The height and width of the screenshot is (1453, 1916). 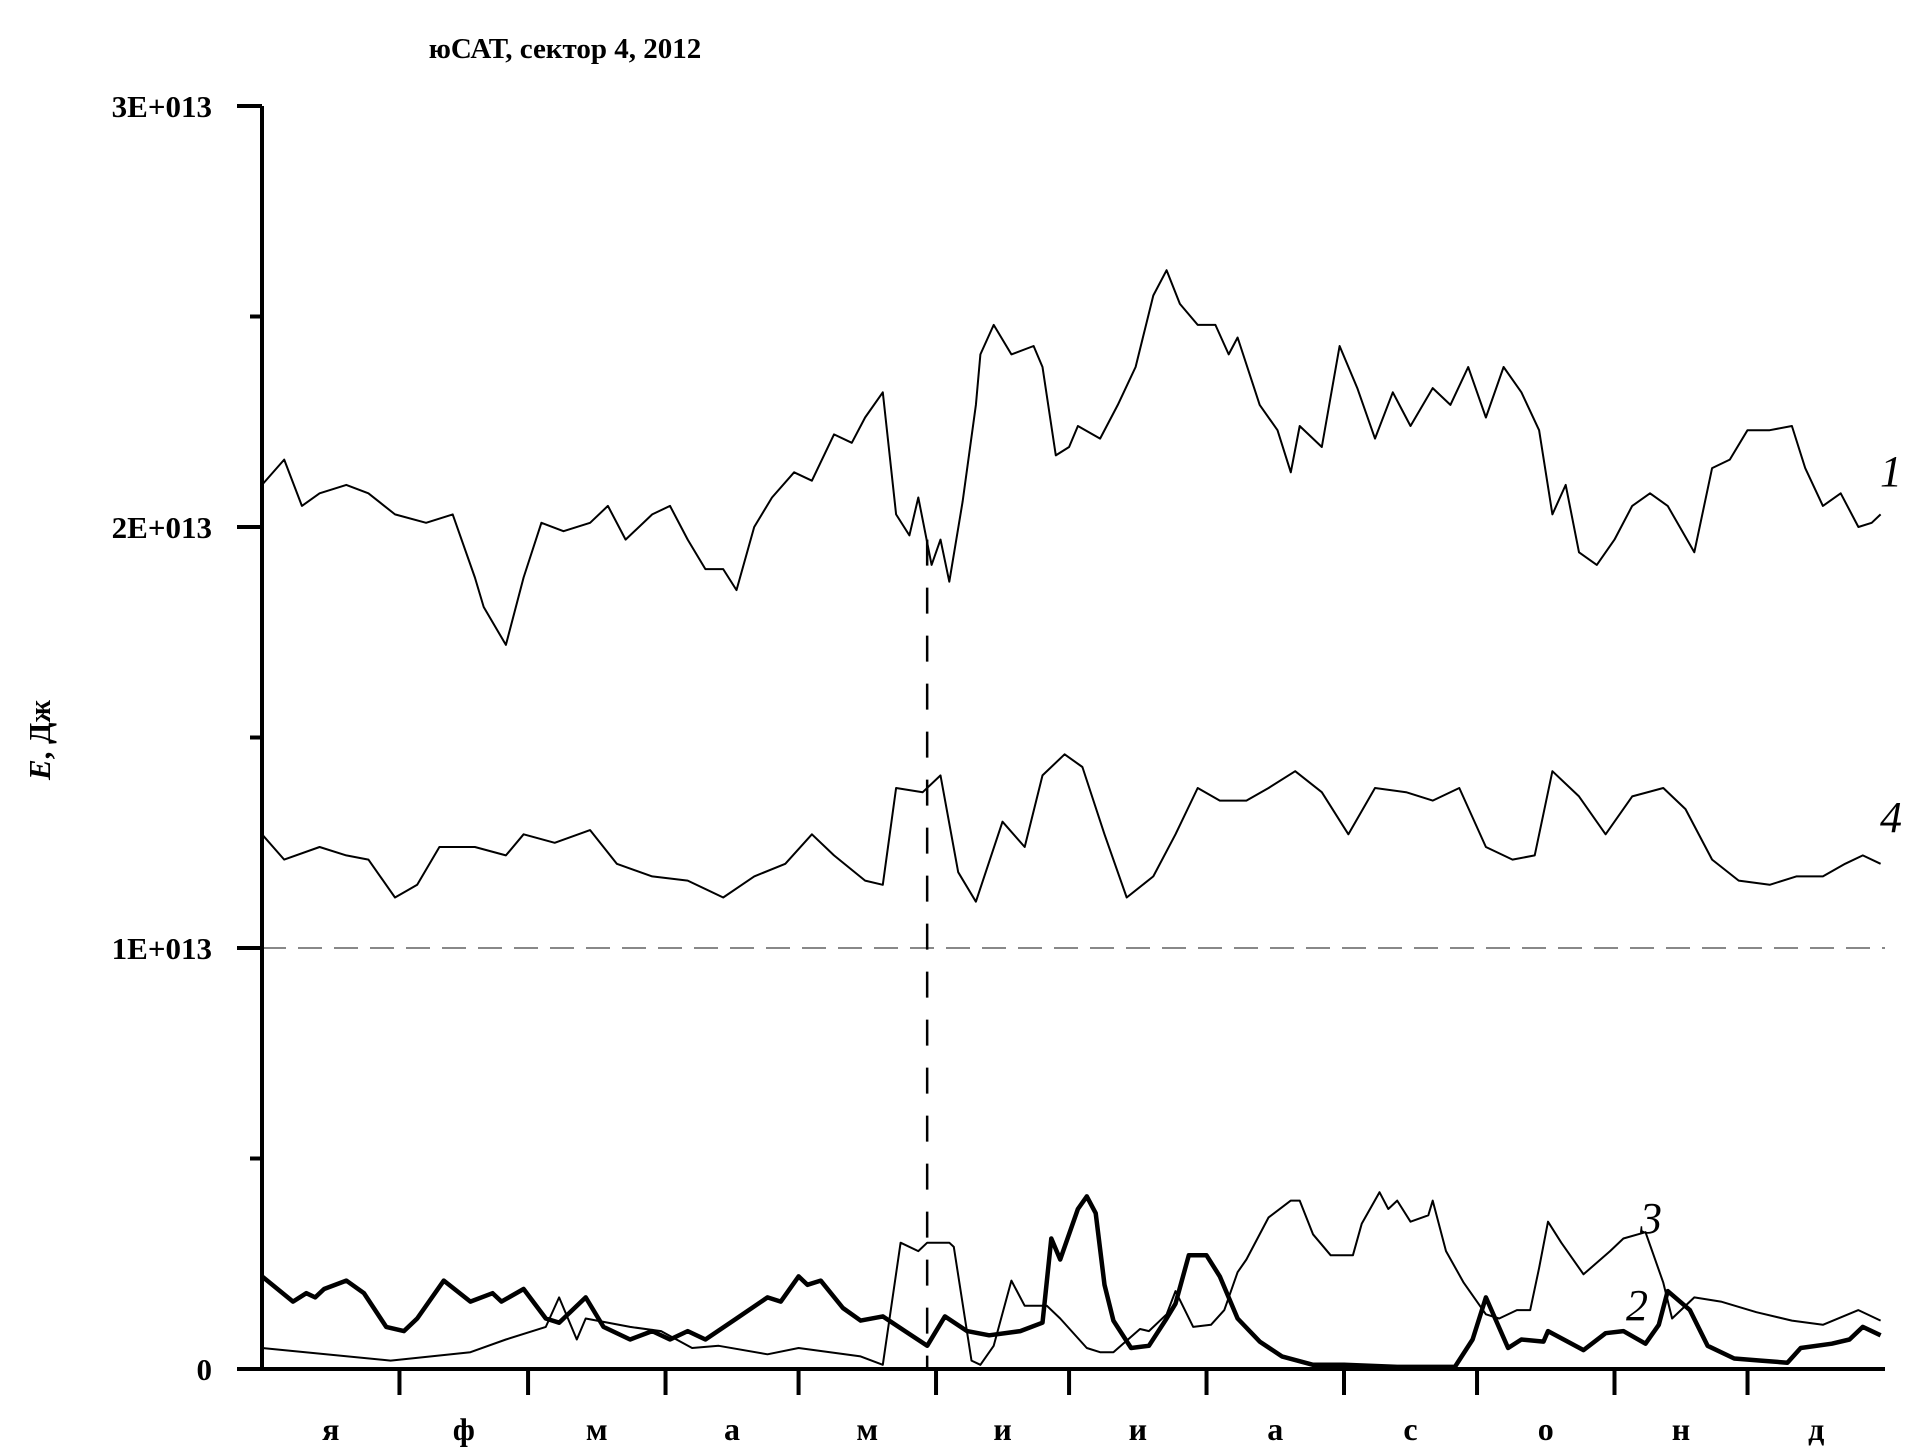 What do you see at coordinates (1891, 471) in the screenshot?
I see `series-label-1: 1` at bounding box center [1891, 471].